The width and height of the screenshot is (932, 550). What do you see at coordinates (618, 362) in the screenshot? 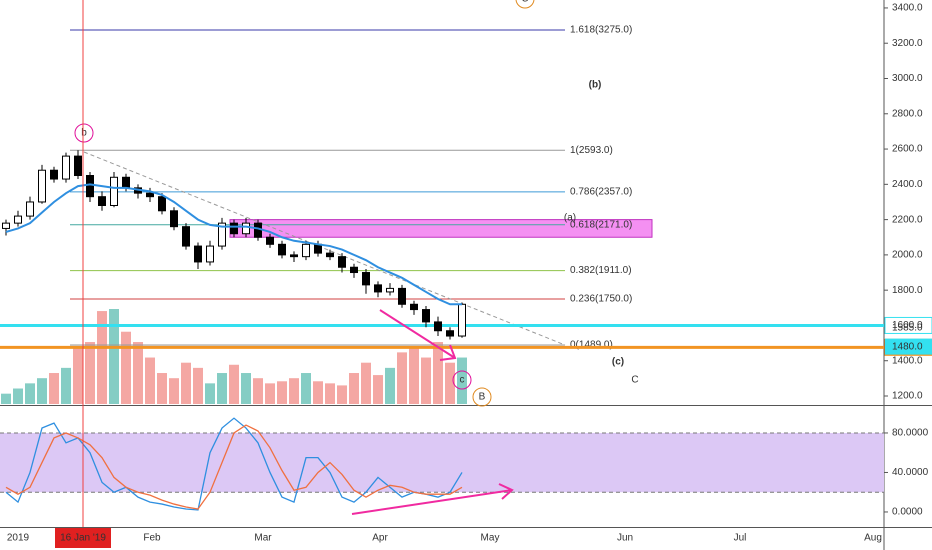
I see `wave-label: (c)` at bounding box center [618, 362].